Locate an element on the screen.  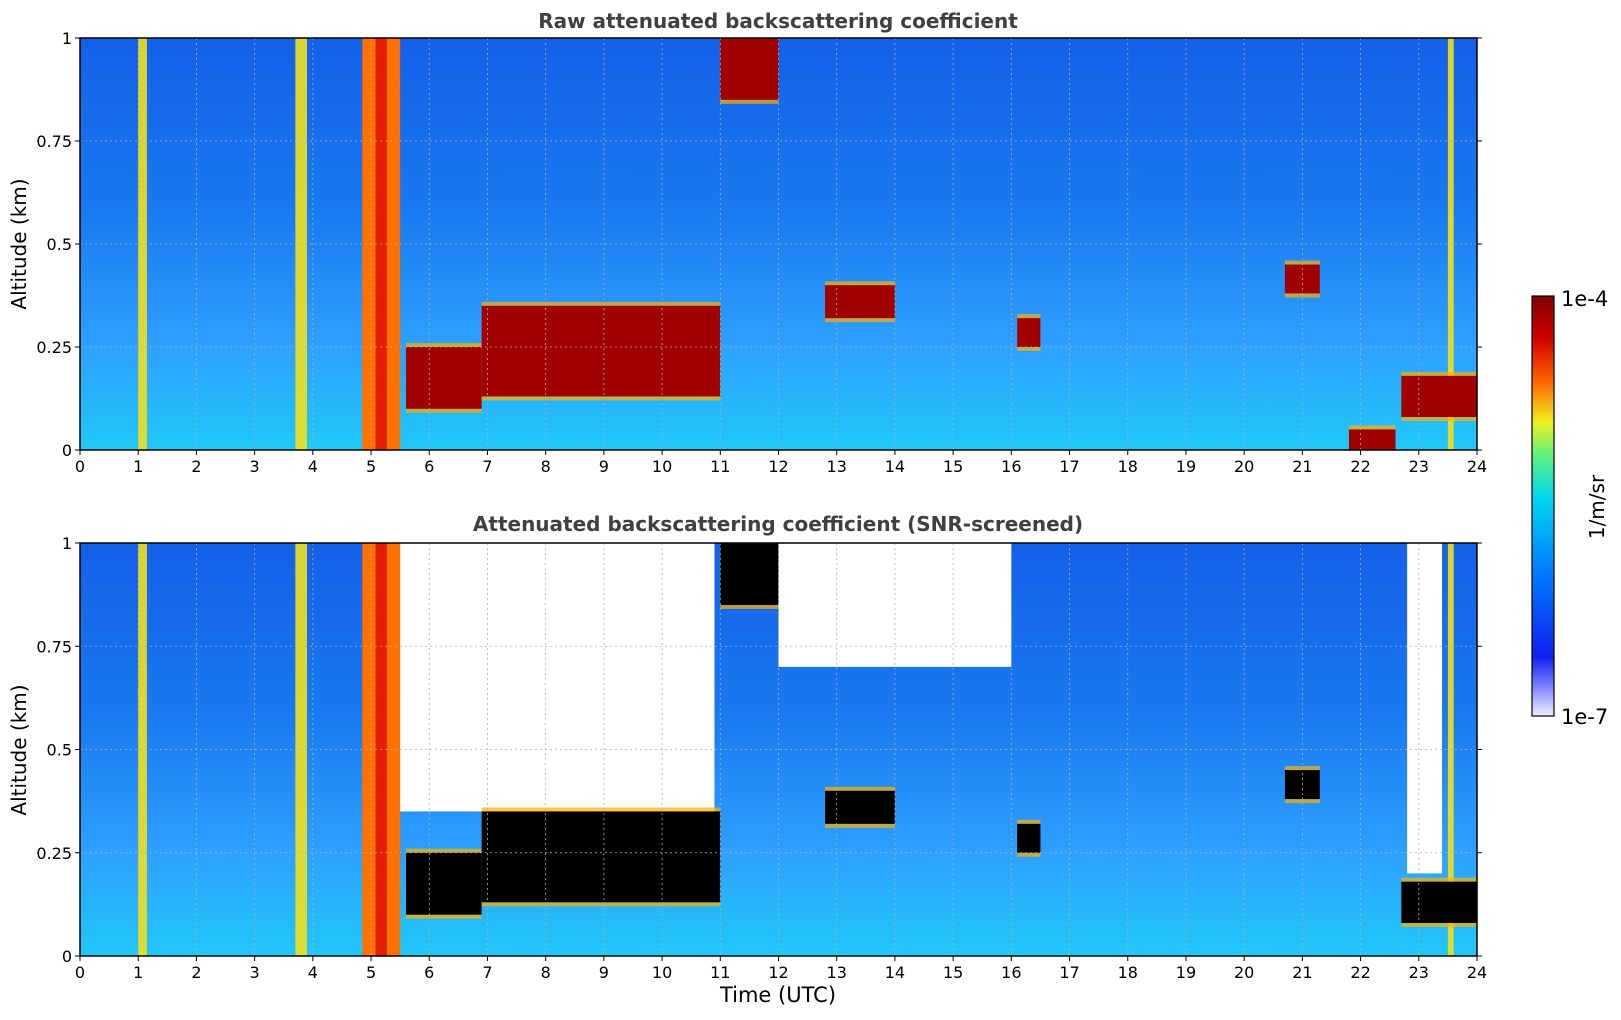
screened-y-tick-label-3: 0.75 is located at coordinates (54, 646).